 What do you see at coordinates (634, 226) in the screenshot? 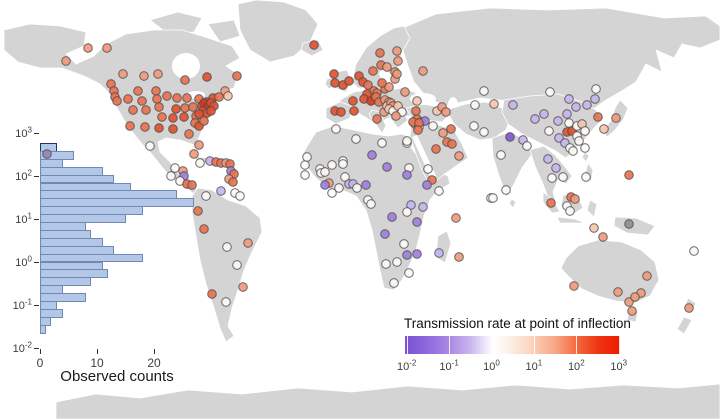
I see `landmass-new-guinea` at bounding box center [634, 226].